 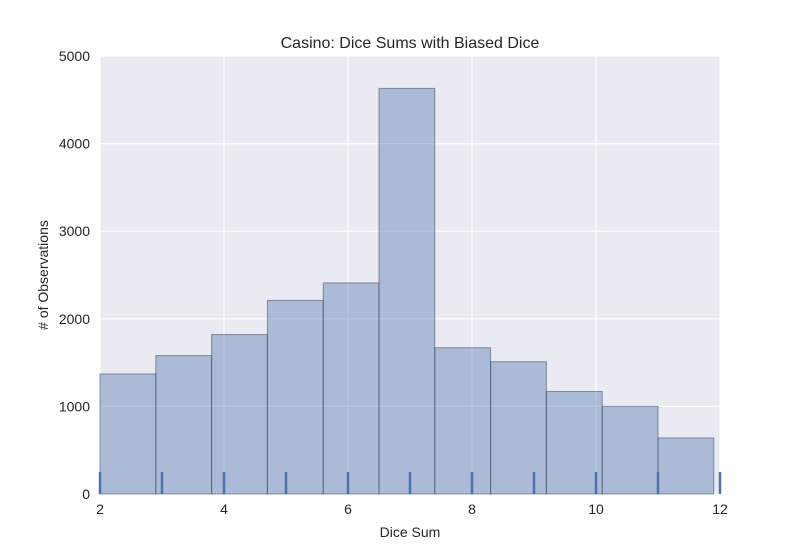 I want to click on y-tick-label: 5000, so click(x=74, y=56).